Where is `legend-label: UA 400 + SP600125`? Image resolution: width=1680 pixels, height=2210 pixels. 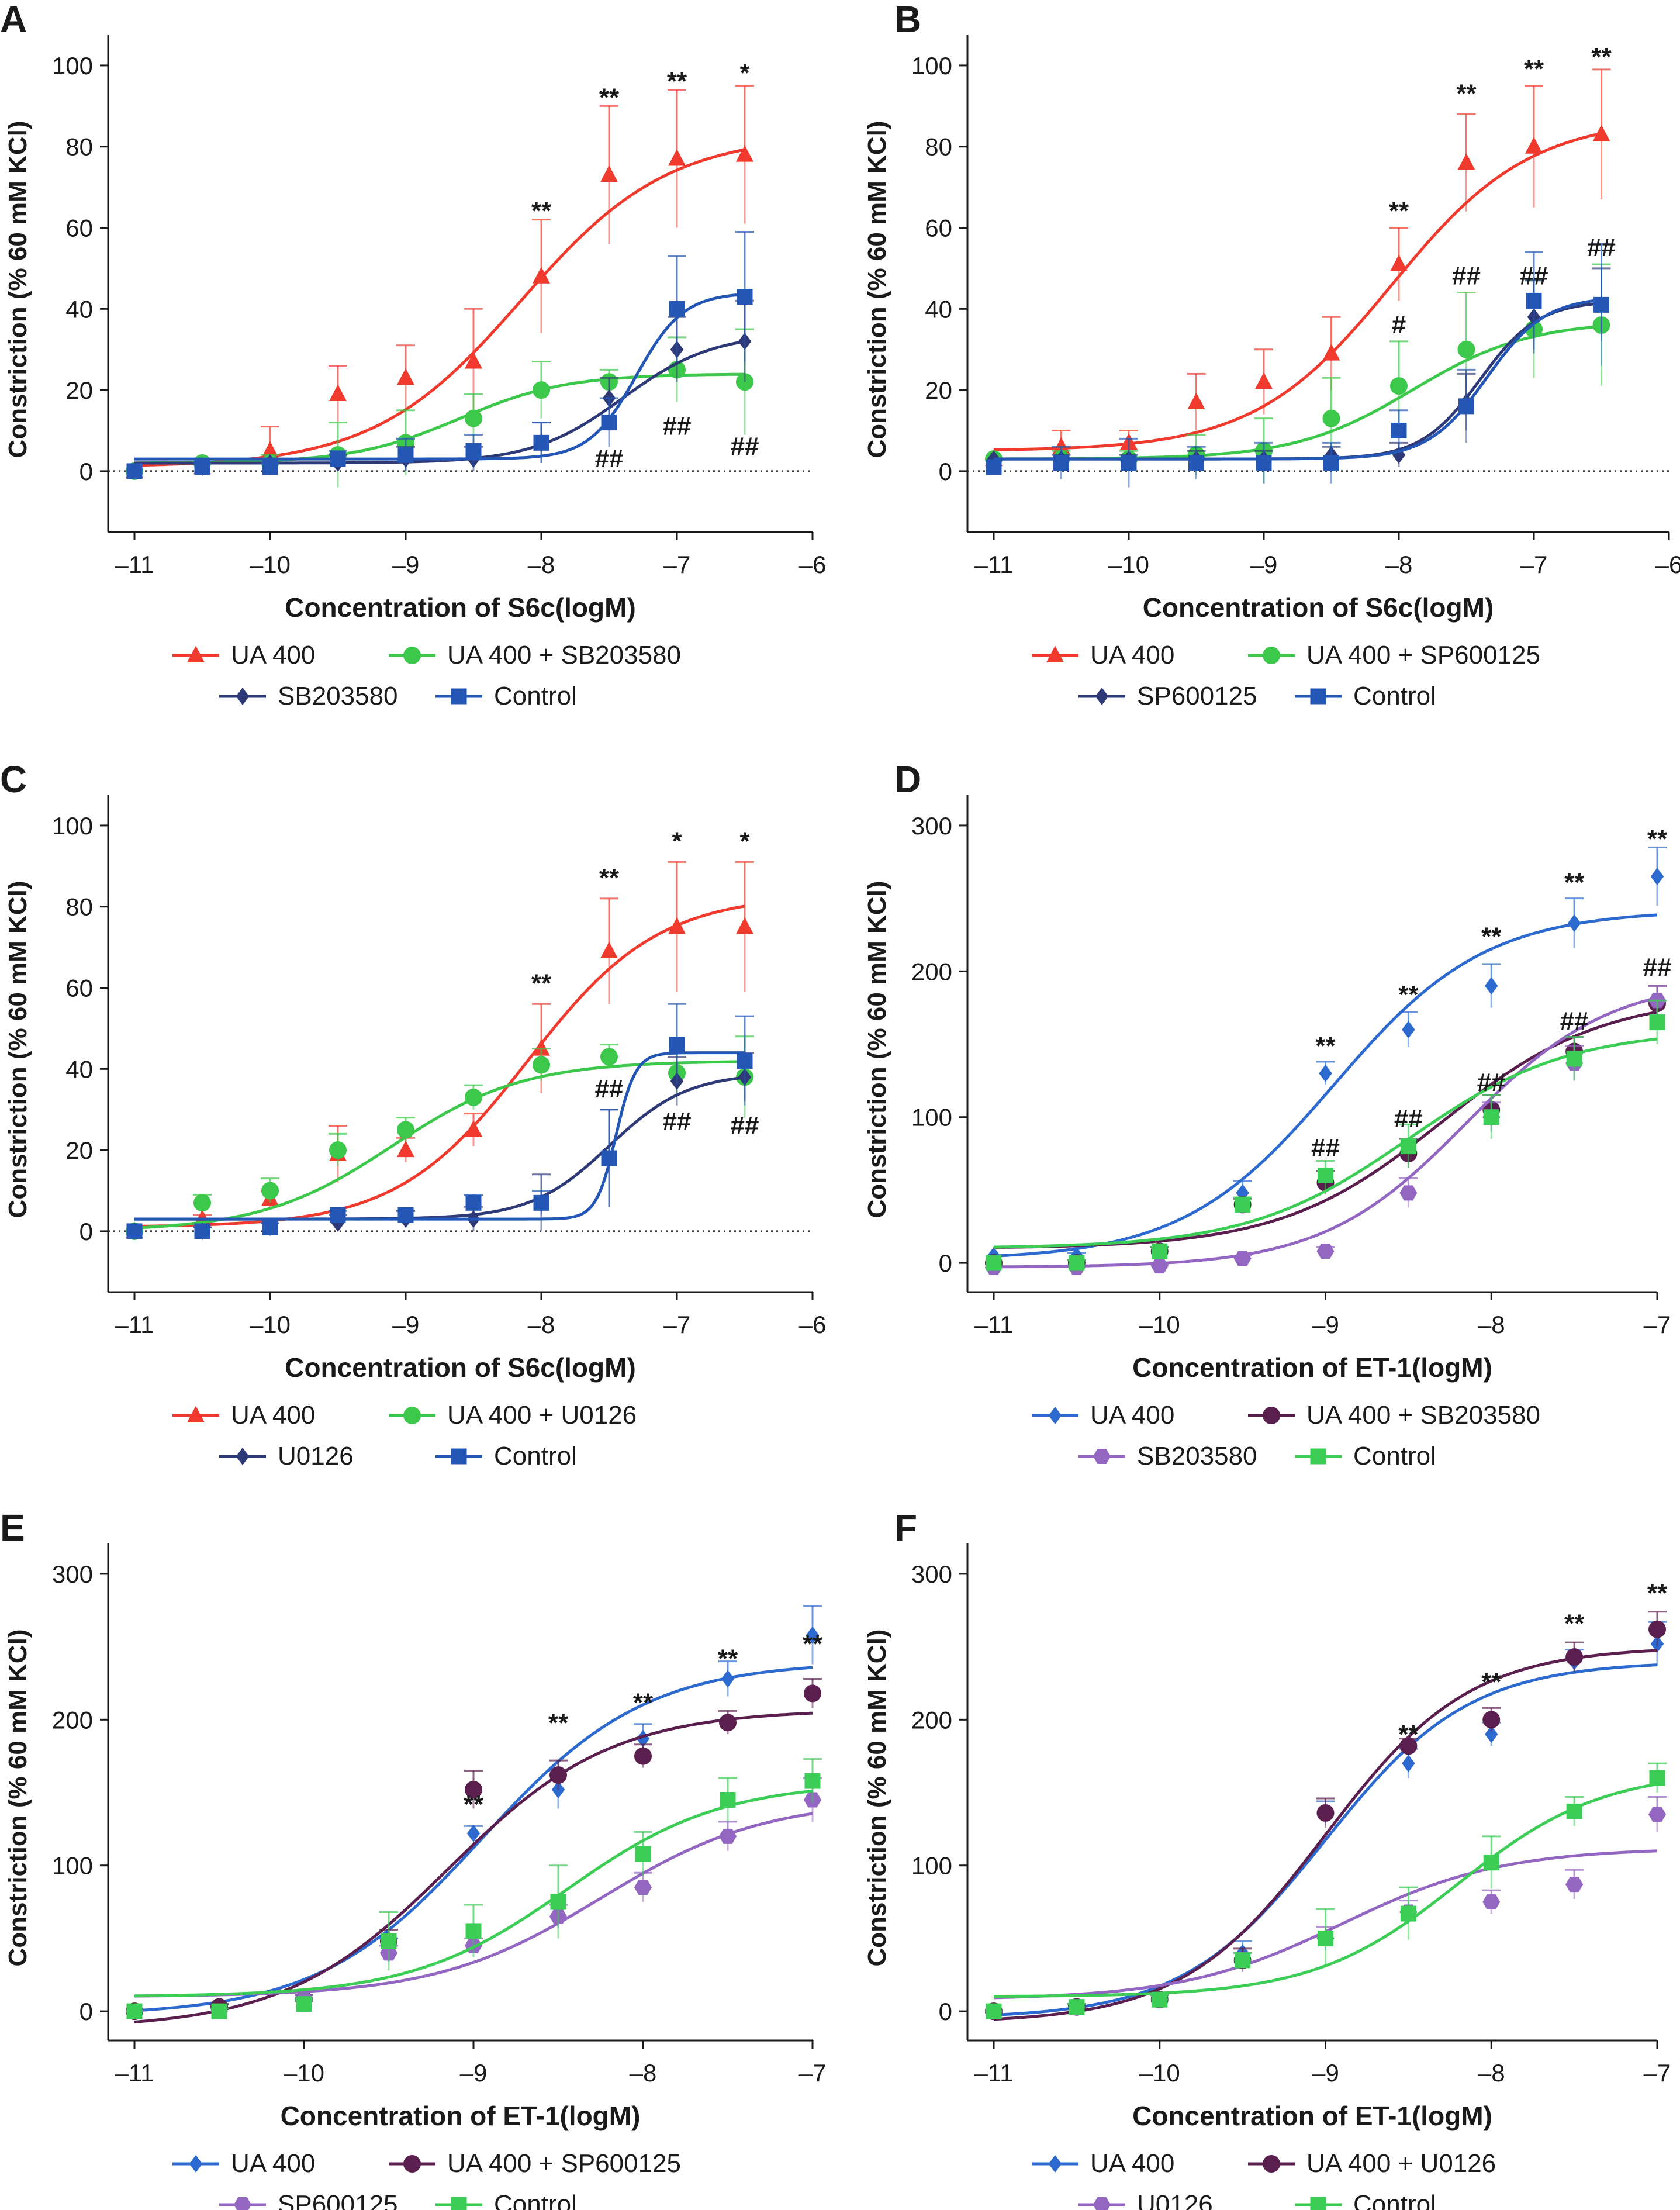
legend-label: UA 400 + SP600125 is located at coordinates (564, 2163).